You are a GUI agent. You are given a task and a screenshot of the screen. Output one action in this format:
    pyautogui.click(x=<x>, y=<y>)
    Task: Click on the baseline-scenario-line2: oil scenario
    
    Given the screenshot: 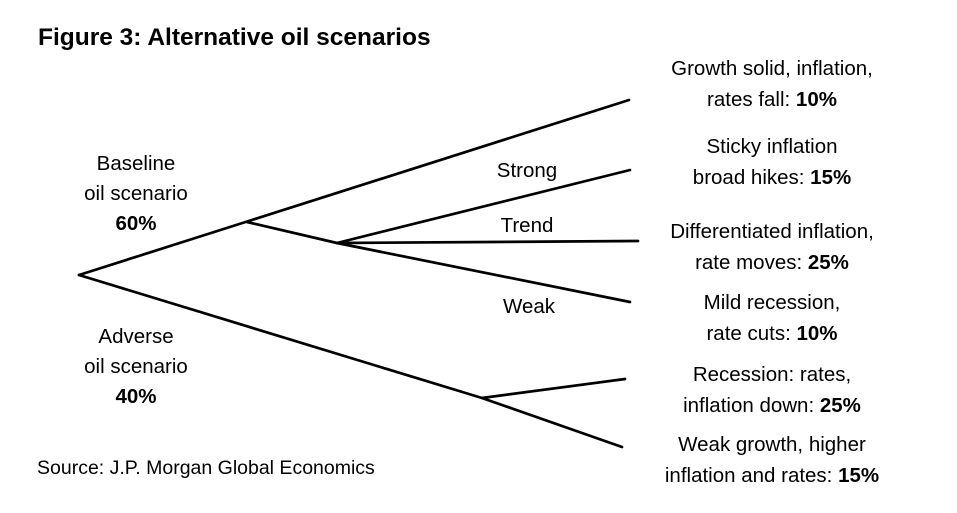 What is the action you would take?
    pyautogui.click(x=136, y=193)
    